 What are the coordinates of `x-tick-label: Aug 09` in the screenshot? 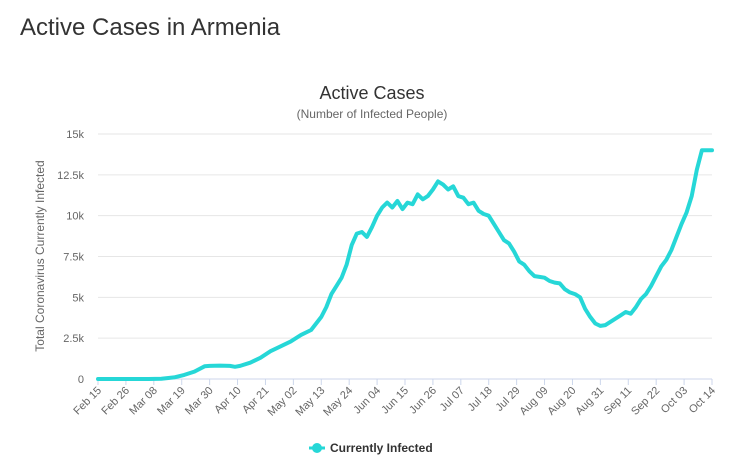 It's located at (534, 401).